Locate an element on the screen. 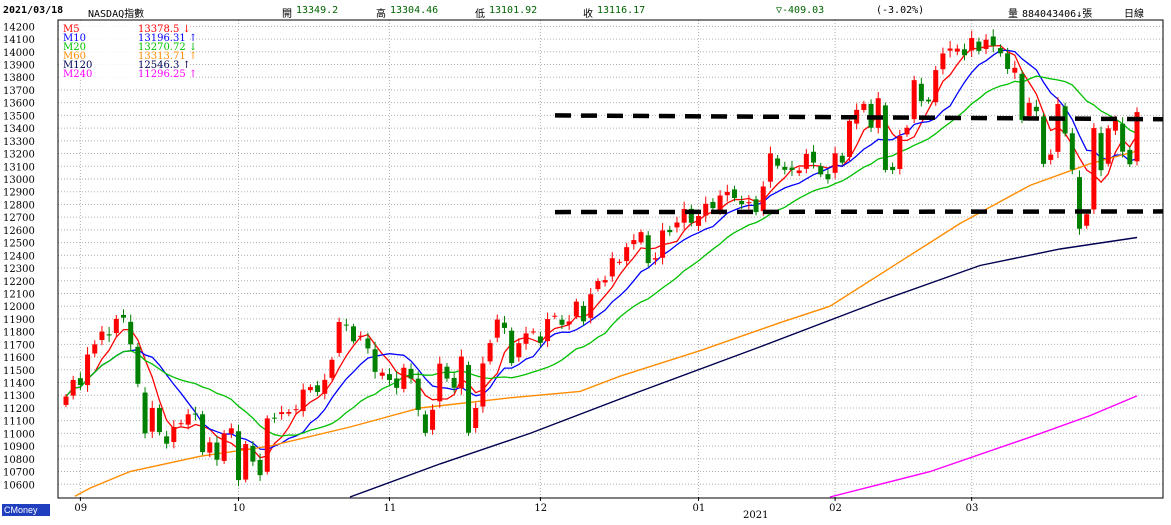 Image resolution: width=1171 pixels, height=525 pixels. y-tick-label: 13600 is located at coordinates (19, 104).